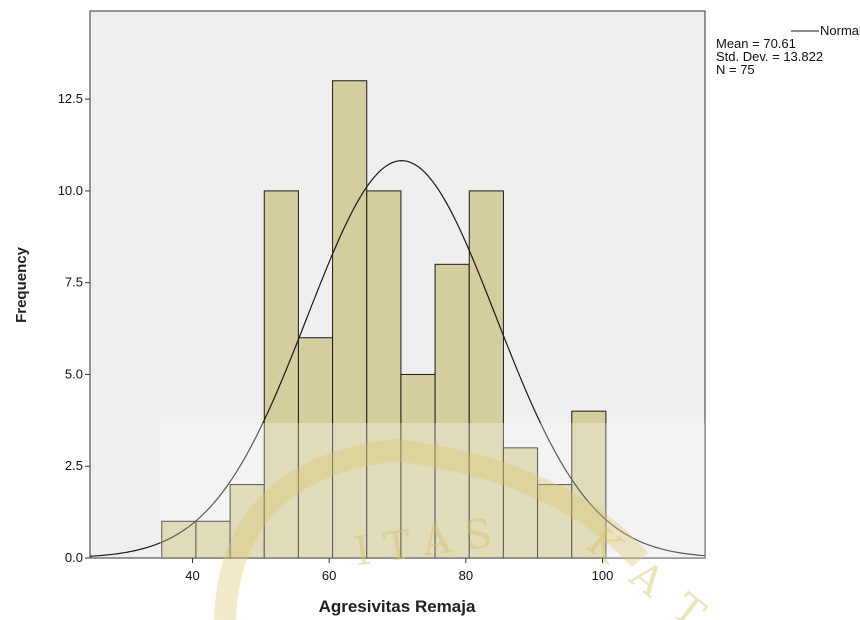 This screenshot has width=860, height=620. I want to click on y-axis-title: Frequency, so click(21, 284).